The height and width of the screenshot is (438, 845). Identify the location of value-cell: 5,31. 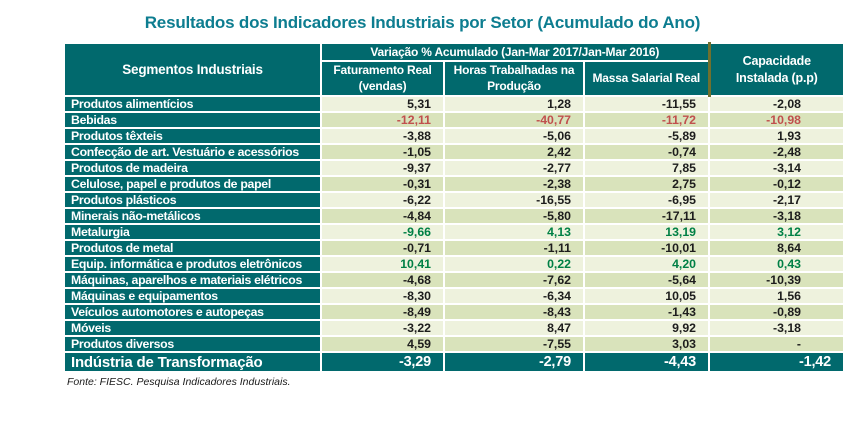
(382, 104).